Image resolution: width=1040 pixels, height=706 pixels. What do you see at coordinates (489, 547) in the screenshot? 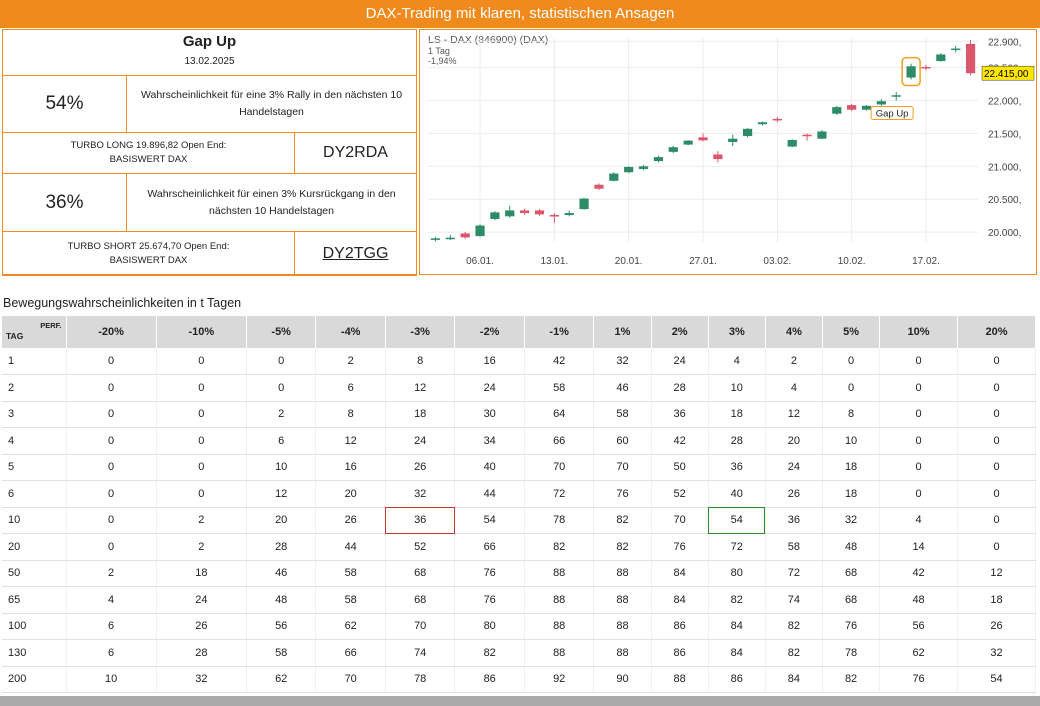
I see `table-cell: 66` at bounding box center [489, 547].